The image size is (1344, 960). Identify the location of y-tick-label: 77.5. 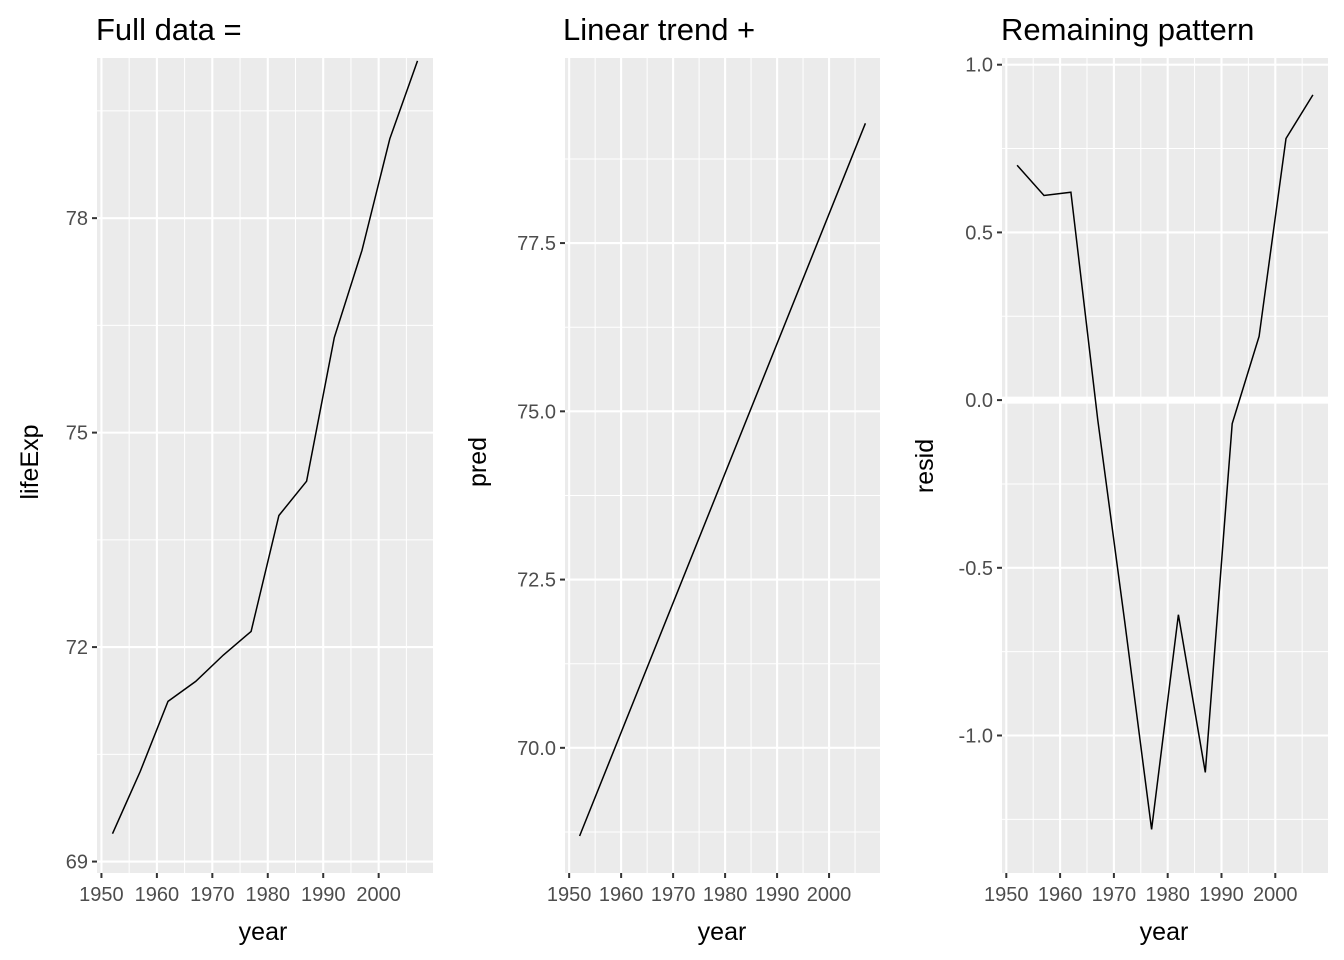
(536, 244).